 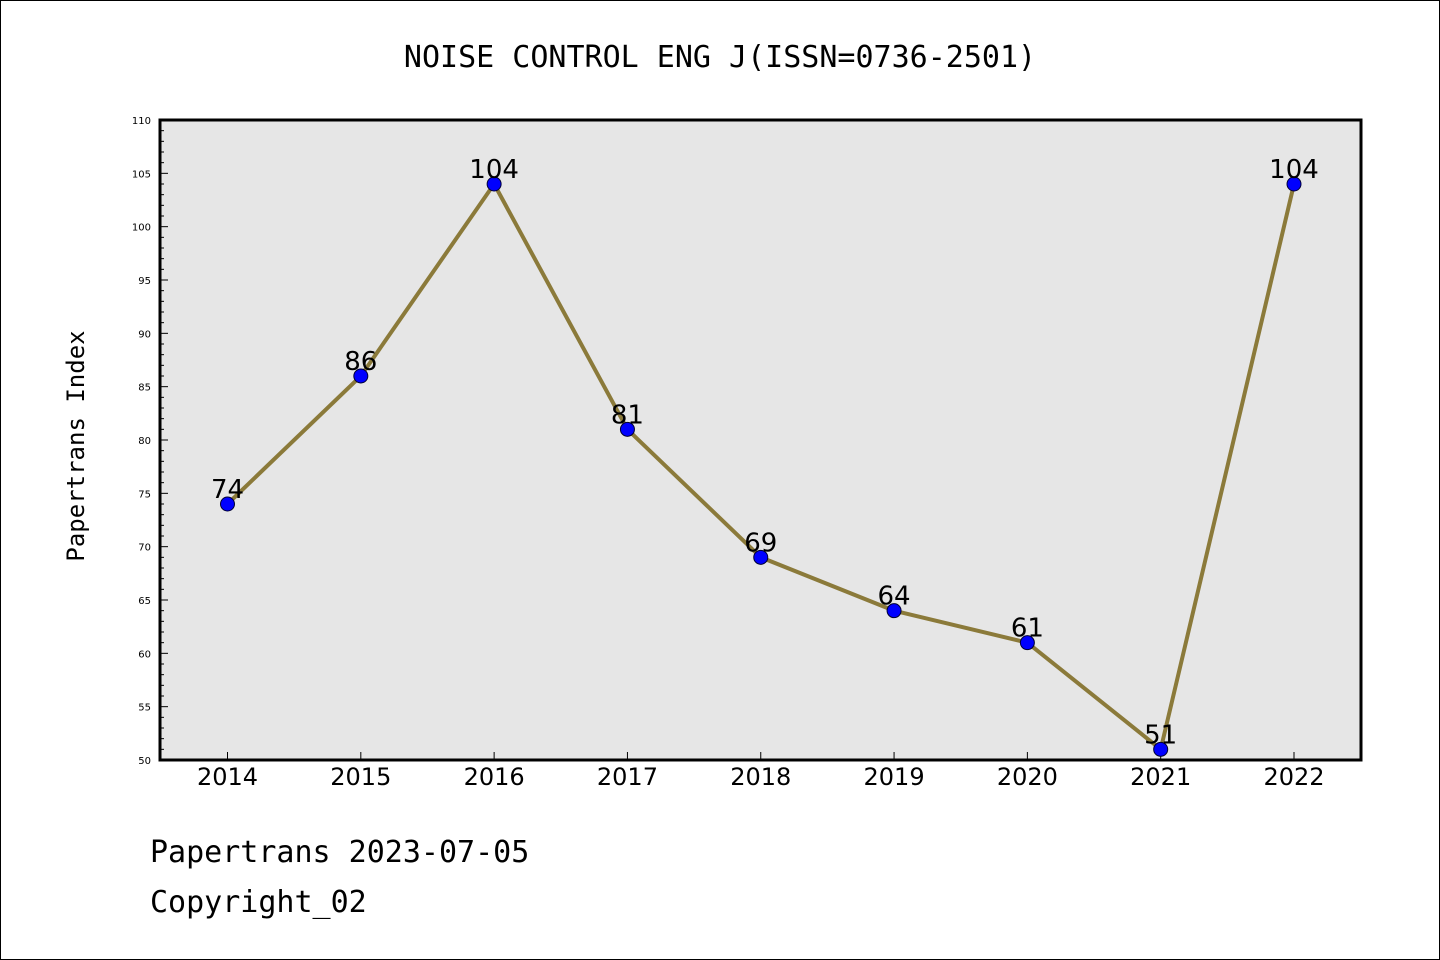 What do you see at coordinates (258, 902) in the screenshot?
I see `footer-copyright: Copyright_02` at bounding box center [258, 902].